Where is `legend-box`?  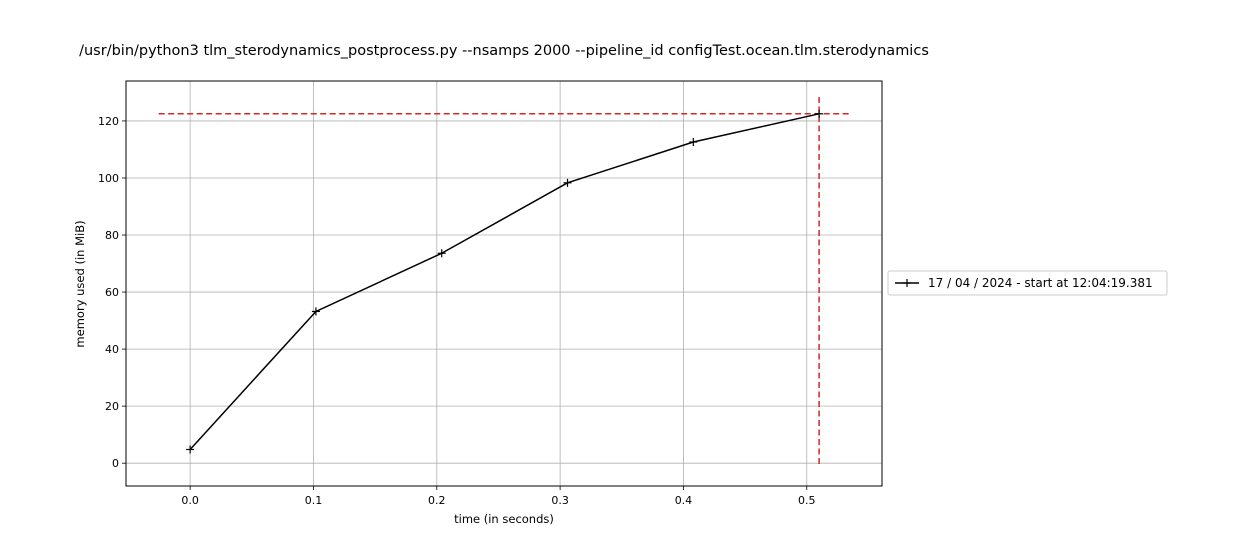
legend-box is located at coordinates (1027, 283).